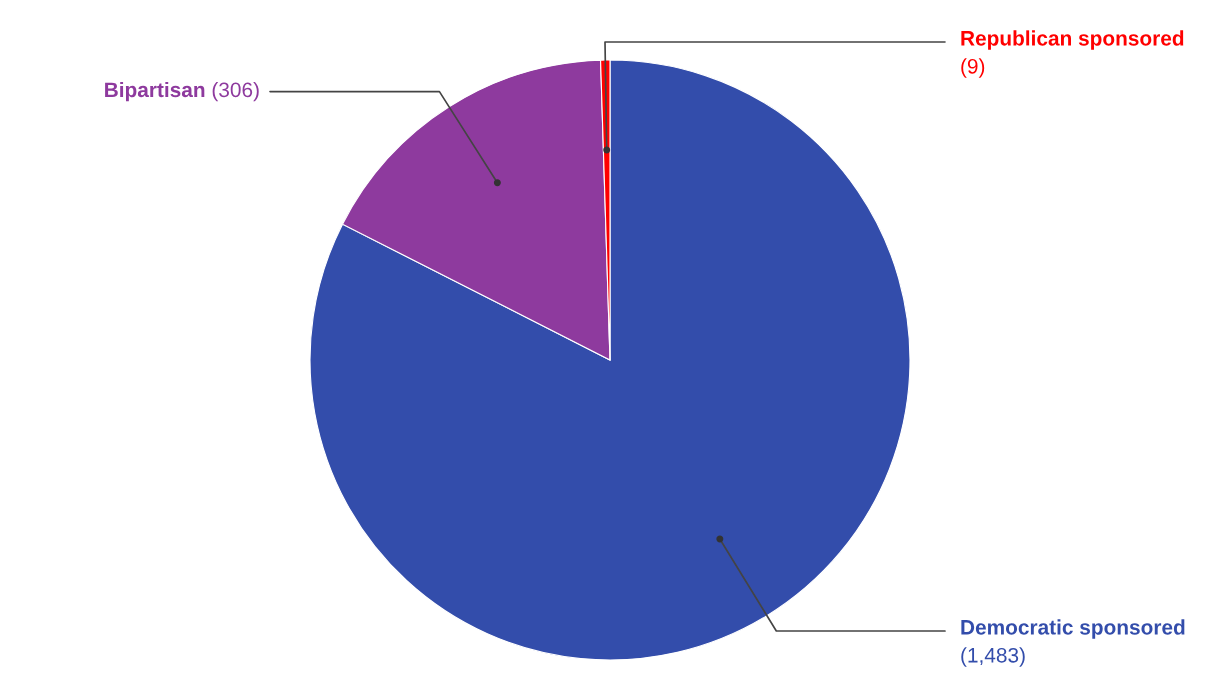 This screenshot has height=700, width=1220. I want to click on data-label: (9), so click(973, 68).